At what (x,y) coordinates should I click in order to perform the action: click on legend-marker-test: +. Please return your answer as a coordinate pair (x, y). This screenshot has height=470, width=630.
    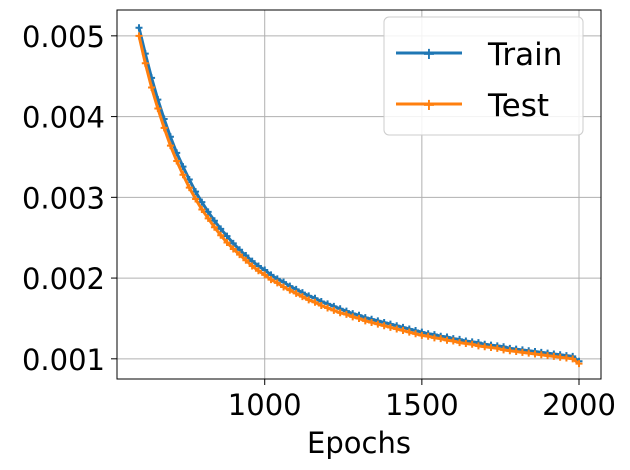
    Looking at the image, I should click on (428, 104).